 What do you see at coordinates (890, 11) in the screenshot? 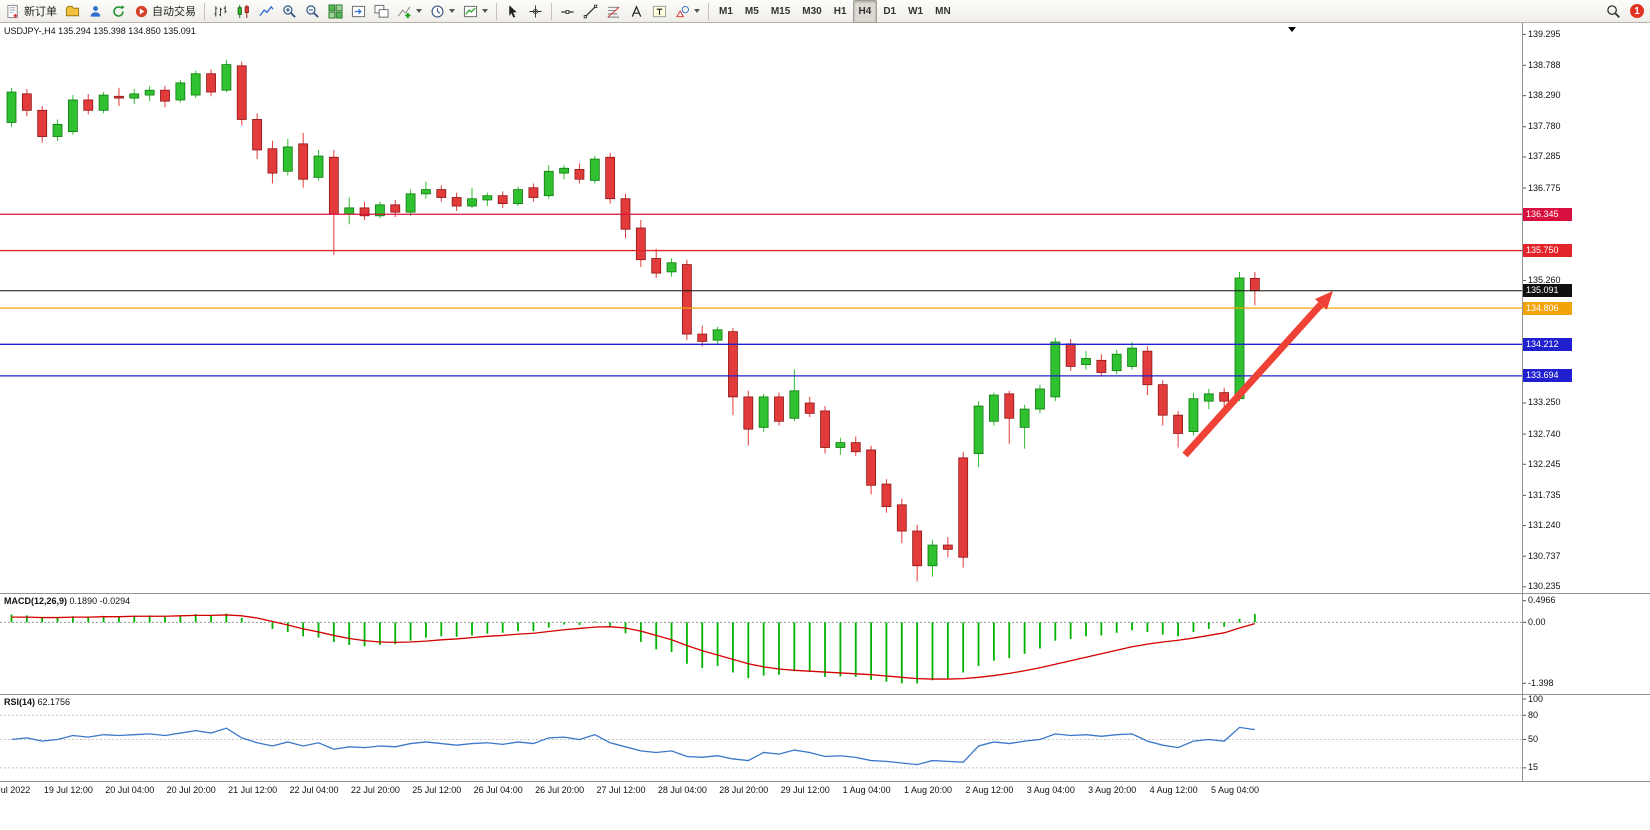
I see `timeframe-button-d1: D1` at bounding box center [890, 11].